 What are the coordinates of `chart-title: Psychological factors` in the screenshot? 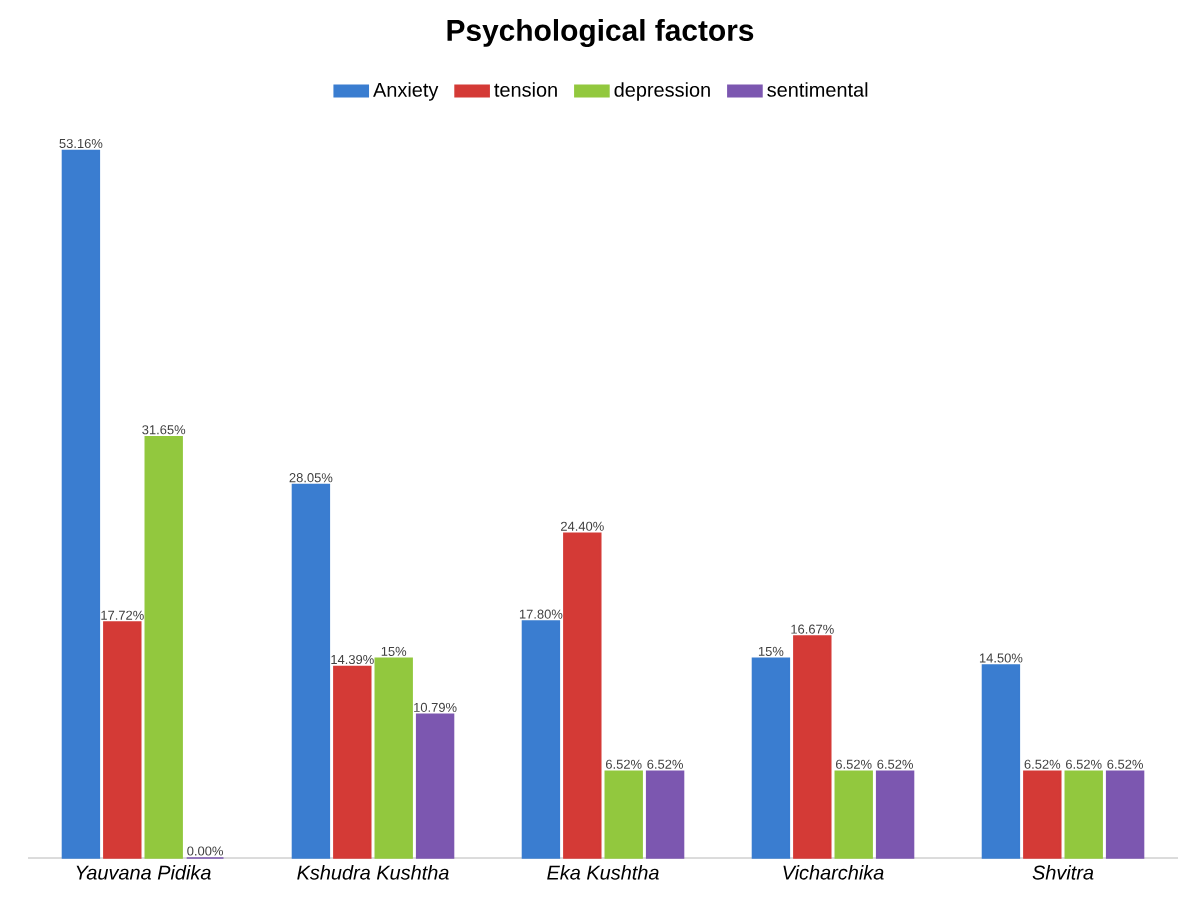 It's located at (600, 33).